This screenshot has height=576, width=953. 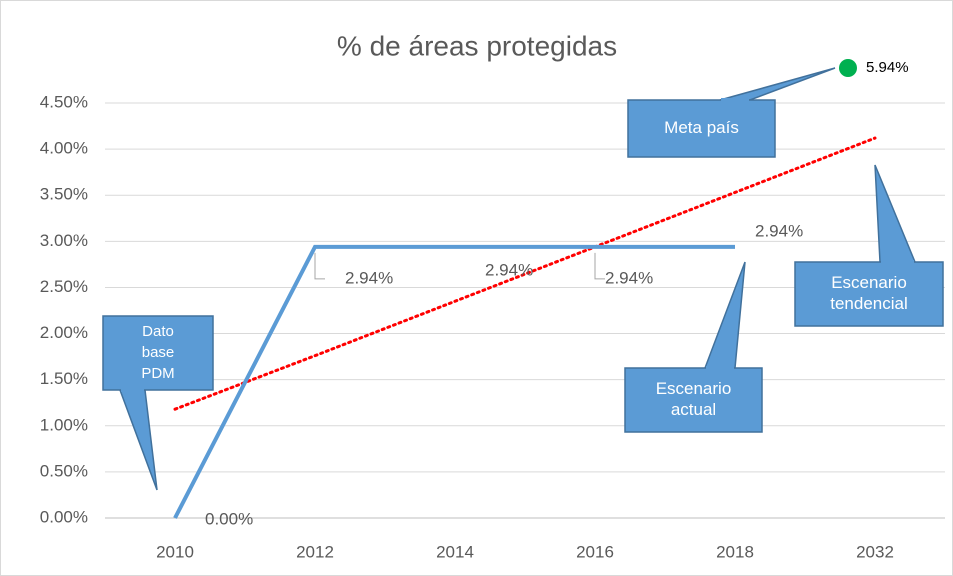 I want to click on y-tick-label: 4.50%, so click(x=64, y=101).